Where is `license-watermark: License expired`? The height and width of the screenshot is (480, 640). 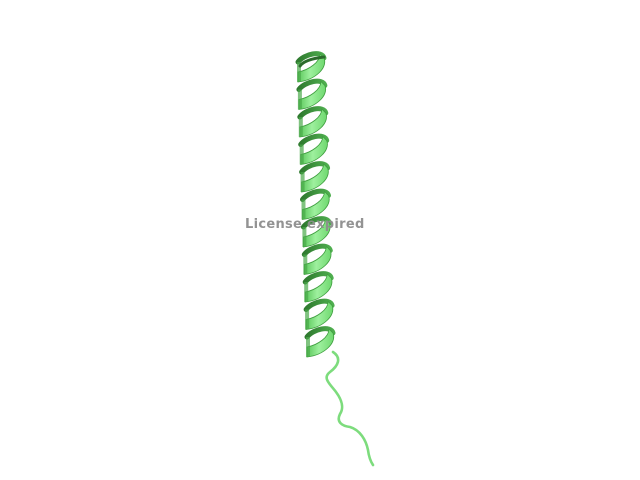
license-watermark: License expired is located at coordinates (305, 224).